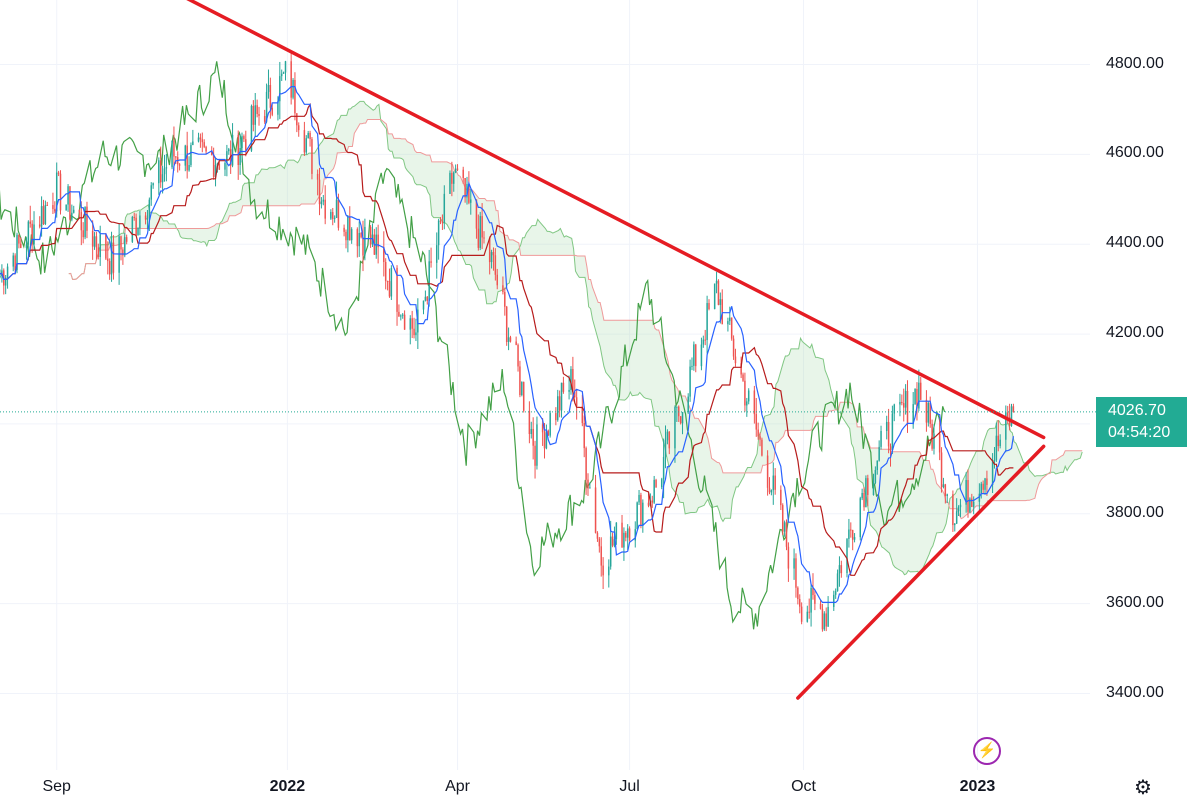  Describe the element at coordinates (921, 572) in the screenshot. I see `trendline` at that location.